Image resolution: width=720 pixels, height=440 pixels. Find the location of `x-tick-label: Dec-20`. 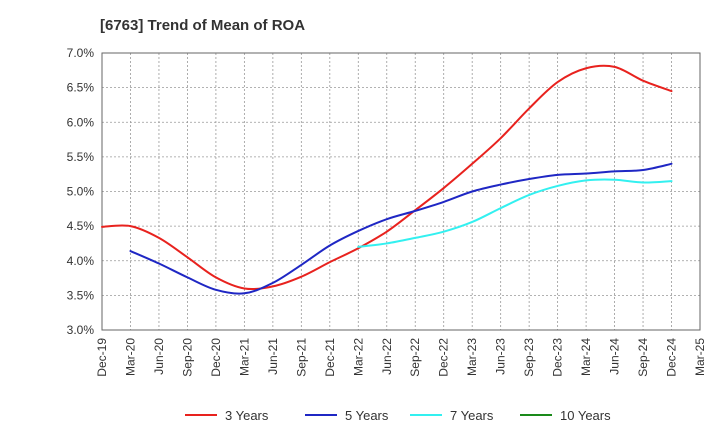

x-tick-label: Dec-20 is located at coordinates (216, 357).